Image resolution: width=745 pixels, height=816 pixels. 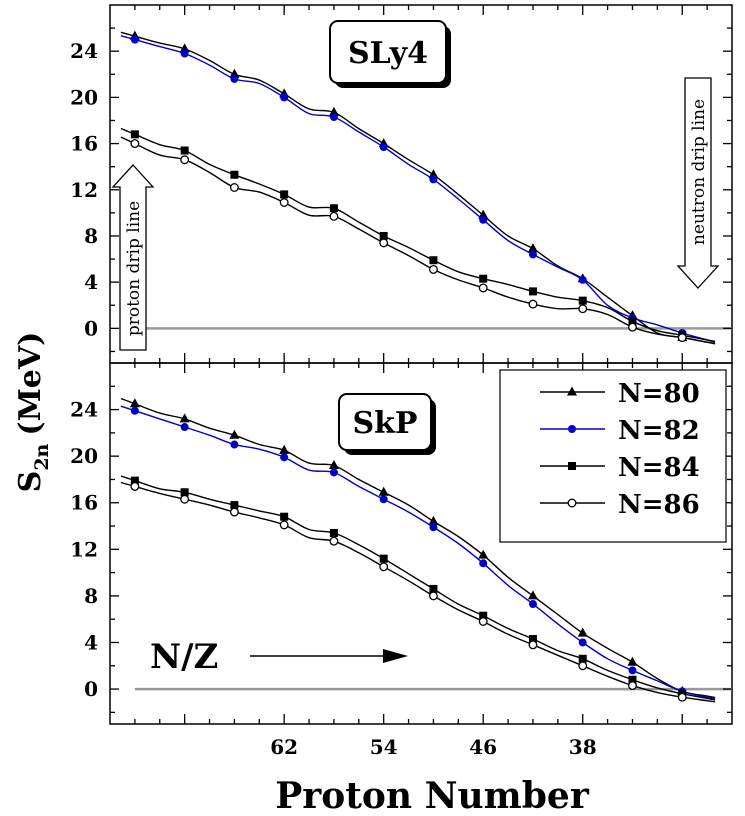 I want to click on x-axis-label: Proton Number, so click(x=432, y=795).